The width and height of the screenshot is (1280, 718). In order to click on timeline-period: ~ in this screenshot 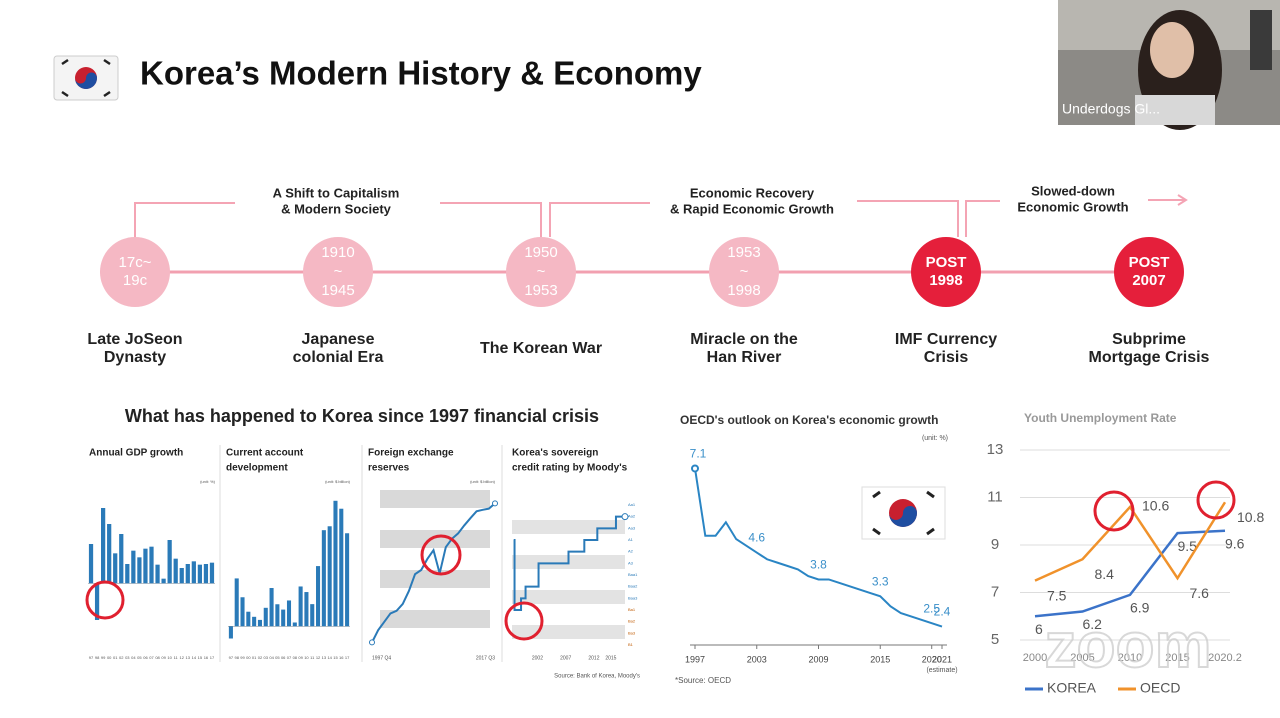, I will do `click(744, 271)`.